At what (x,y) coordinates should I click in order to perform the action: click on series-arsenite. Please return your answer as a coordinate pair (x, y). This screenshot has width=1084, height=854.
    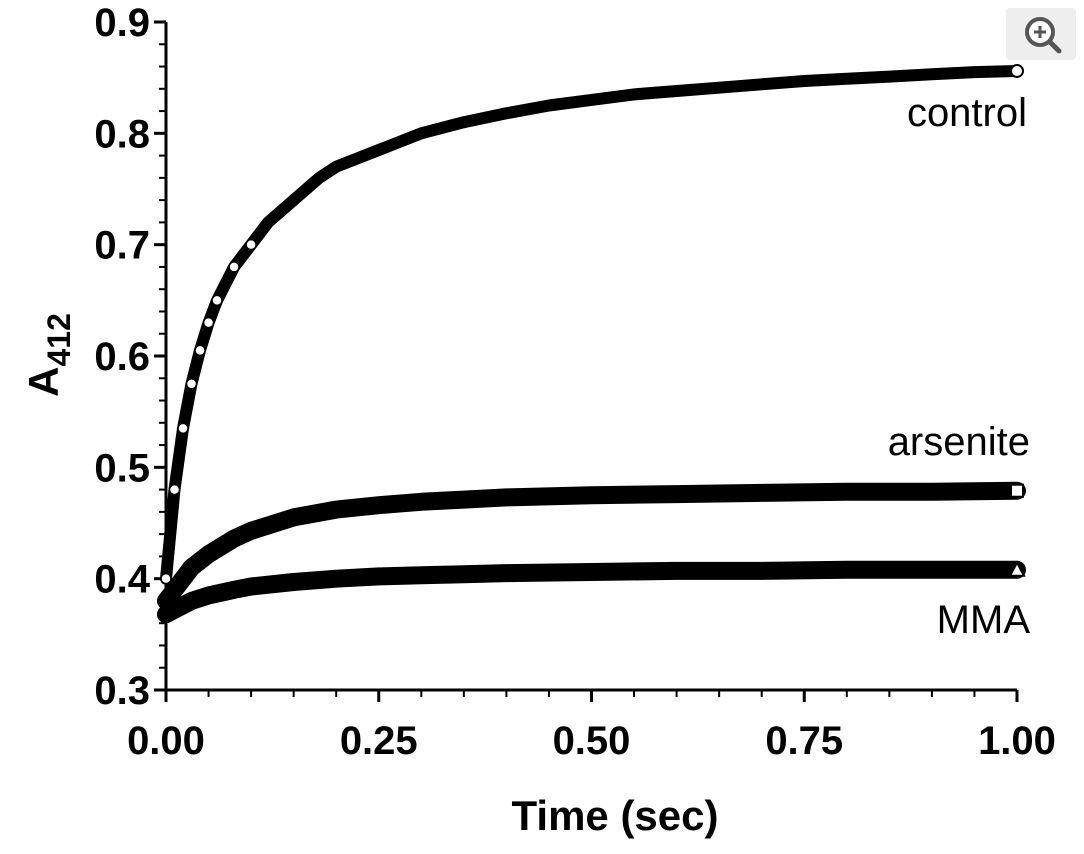
    Looking at the image, I should click on (591, 545).